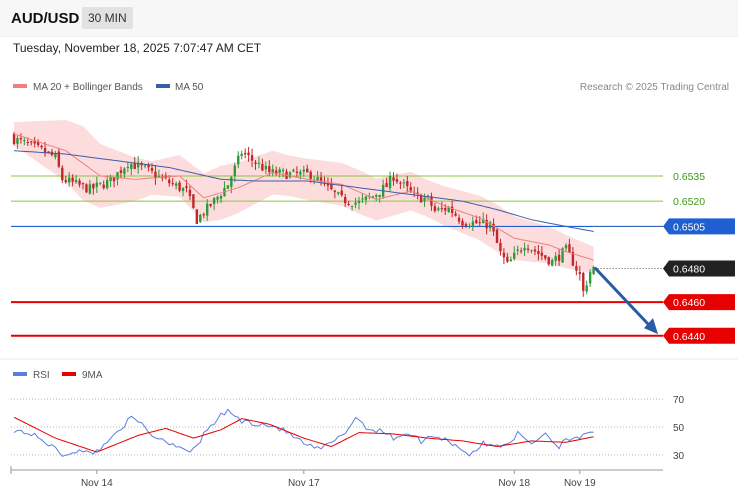 This screenshot has height=500, width=738. Describe the element at coordinates (623, 297) in the screenshot. I see `projection-arrow-shaft` at that location.